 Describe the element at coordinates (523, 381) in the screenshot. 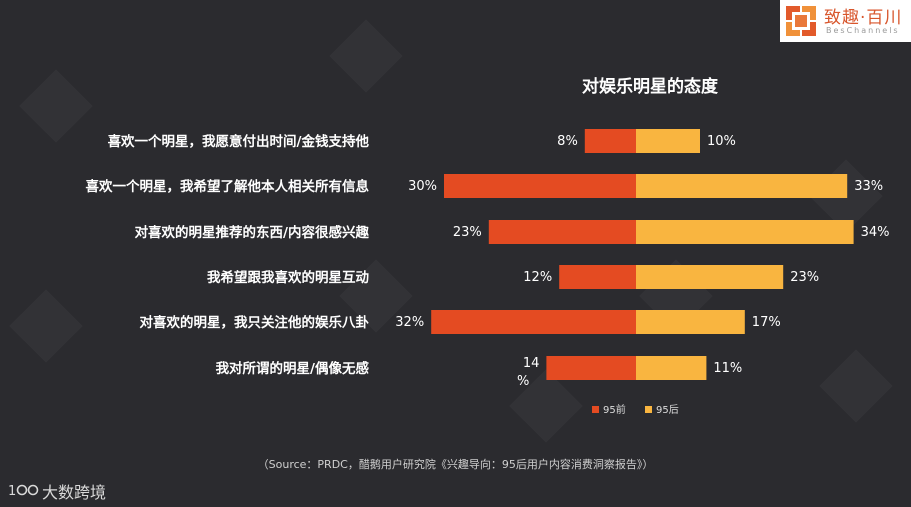

I see `data-label-part: %` at that location.